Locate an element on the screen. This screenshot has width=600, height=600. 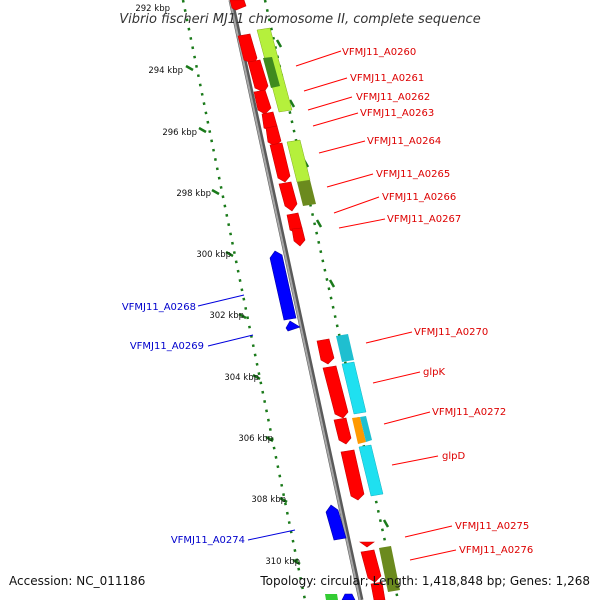
gene-label-VFMJ11_A0263: VFMJ11_A0263 is located at coordinates (397, 113).